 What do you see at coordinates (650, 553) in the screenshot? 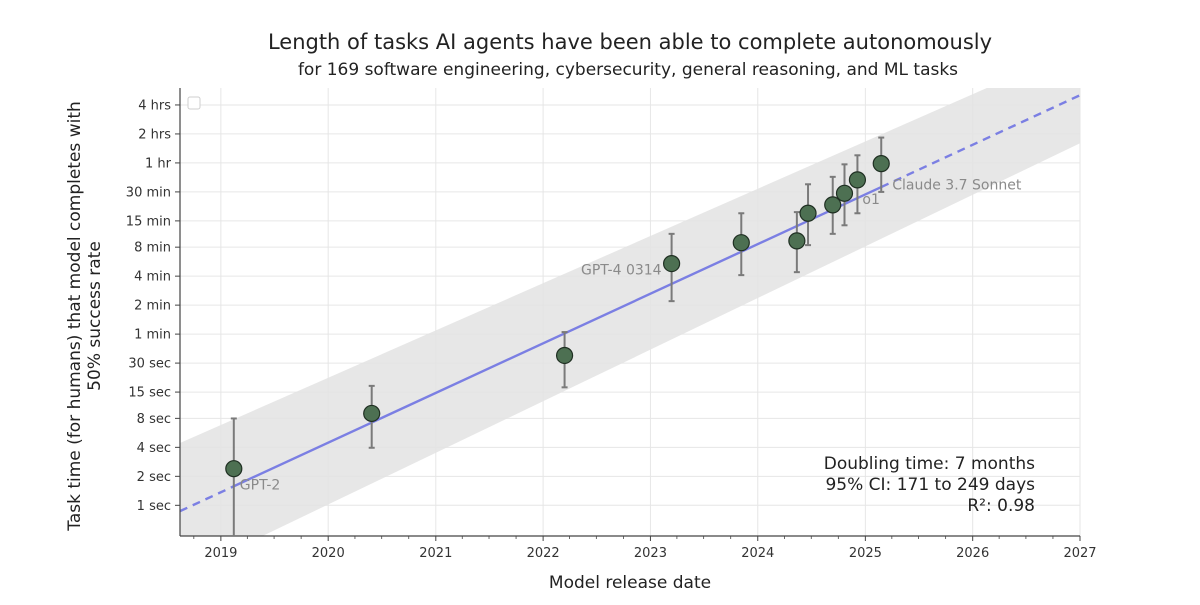
I see `x-tick-label: 2023` at bounding box center [650, 553].